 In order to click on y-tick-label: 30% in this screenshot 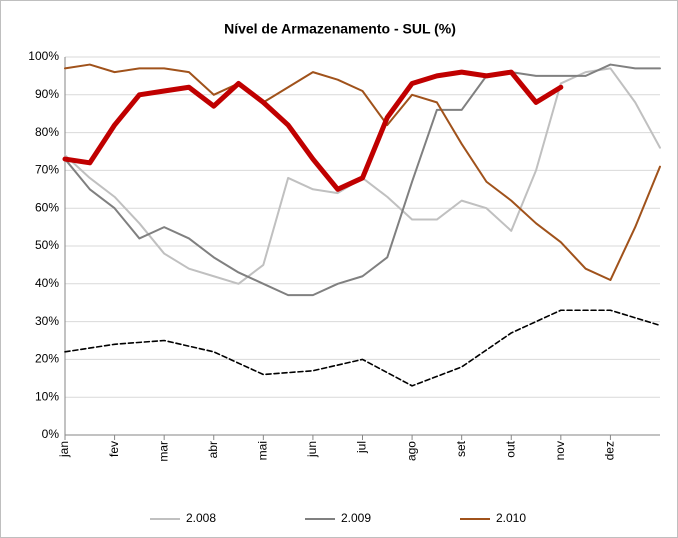, I will do `click(47, 321)`.